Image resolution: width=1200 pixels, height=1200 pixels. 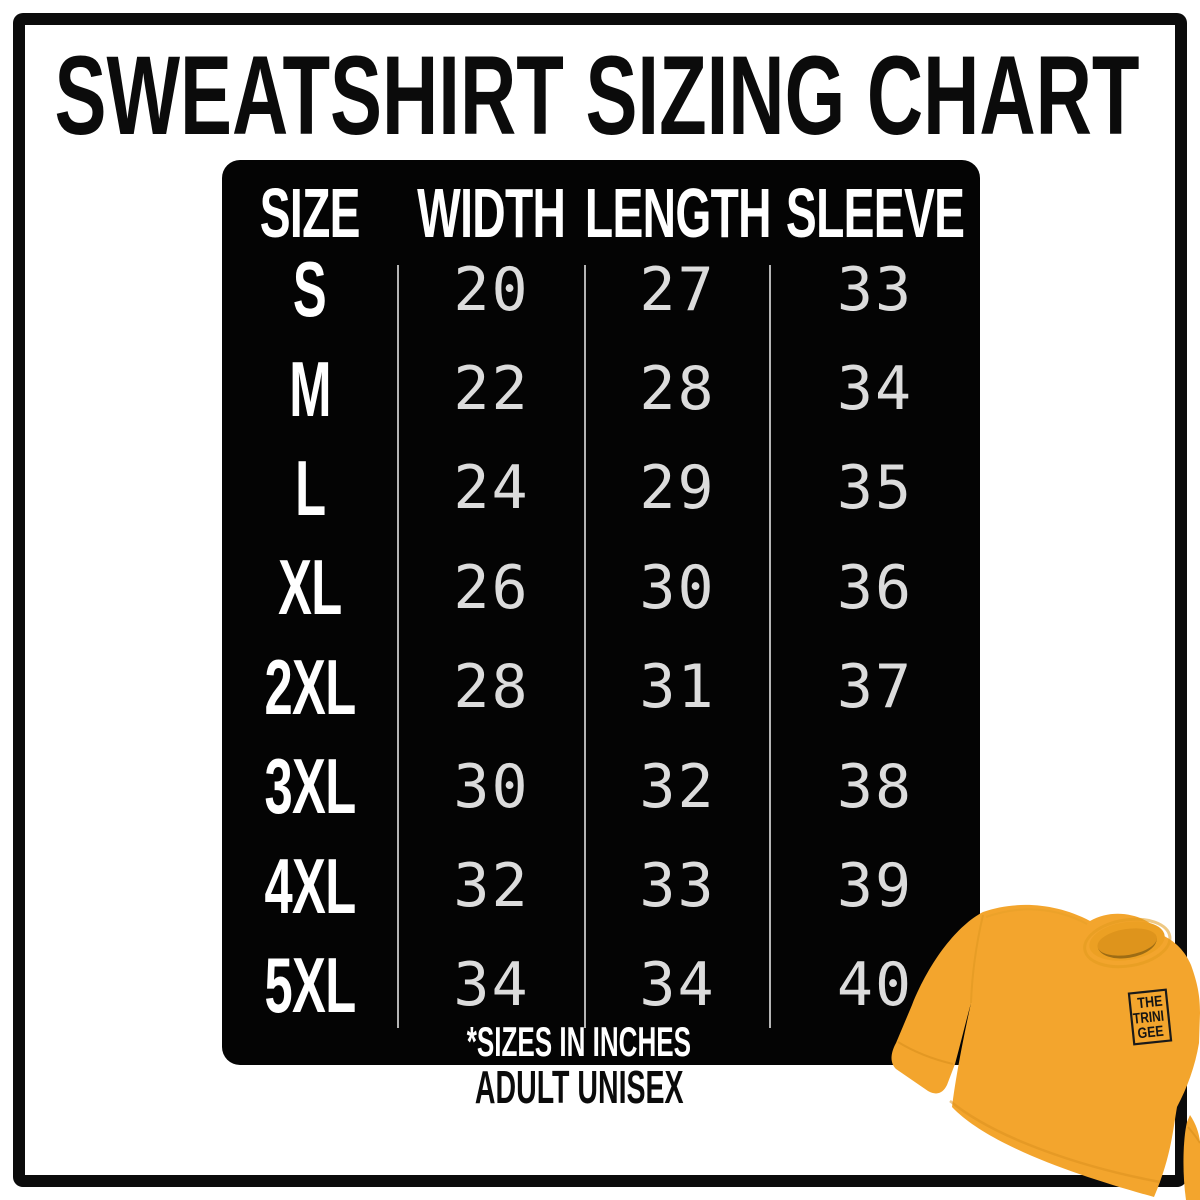 I want to click on sleeve-cell: 34, so click(x=875, y=388).